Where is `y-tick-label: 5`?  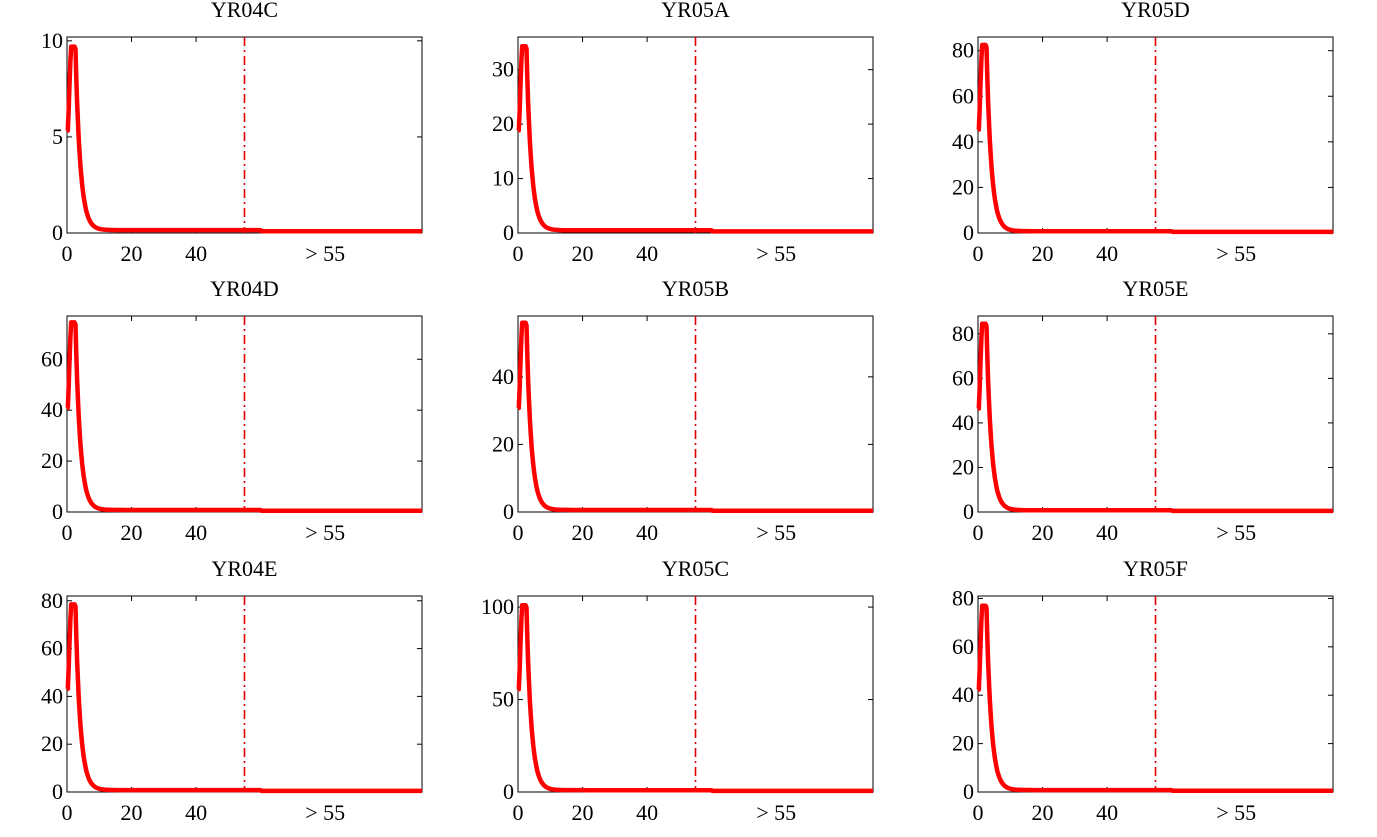 y-tick-label: 5 is located at coordinates (57, 136).